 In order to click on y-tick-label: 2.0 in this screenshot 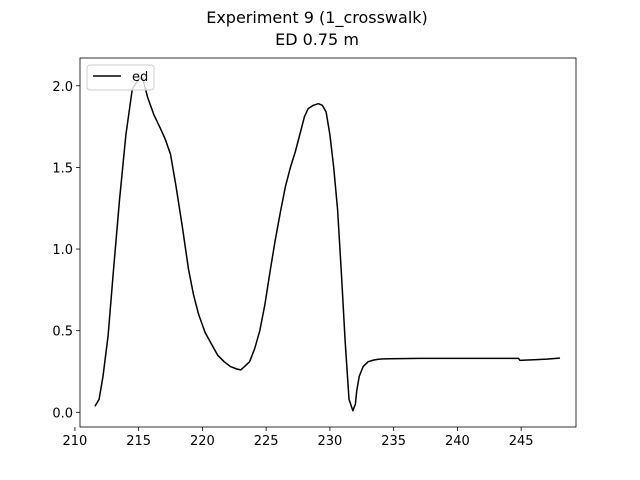, I will do `click(62, 87)`.